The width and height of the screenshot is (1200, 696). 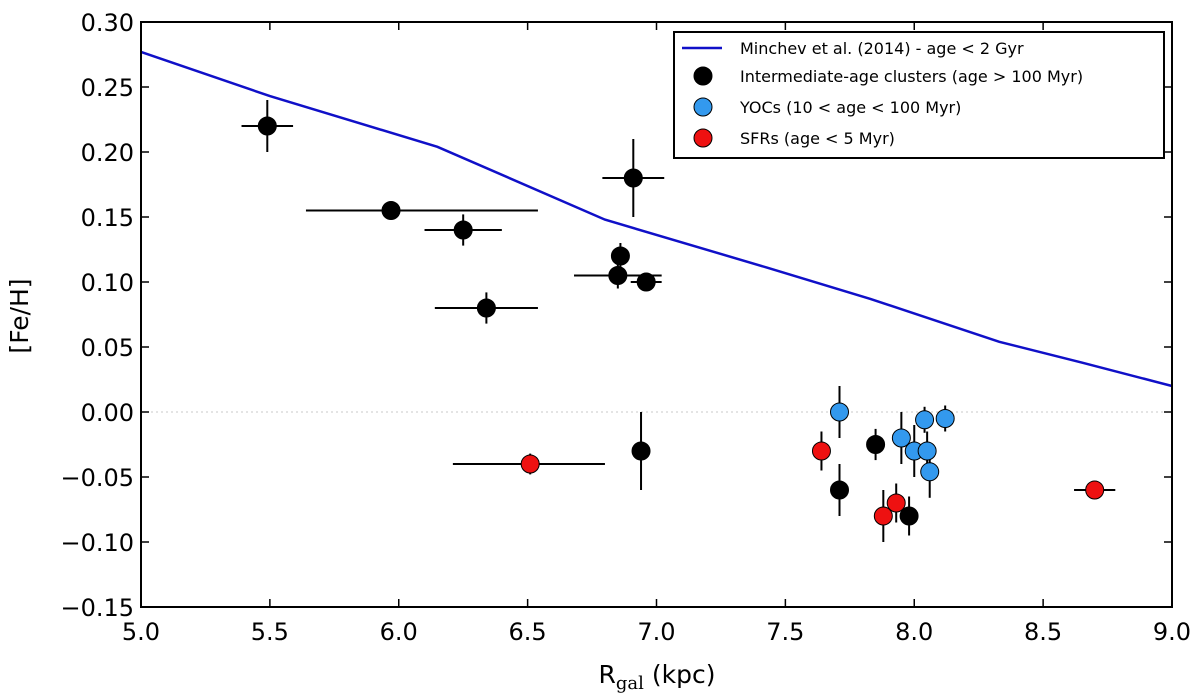 What do you see at coordinates (107, 413) in the screenshot?
I see `y-tick-label: 0.00` at bounding box center [107, 413].